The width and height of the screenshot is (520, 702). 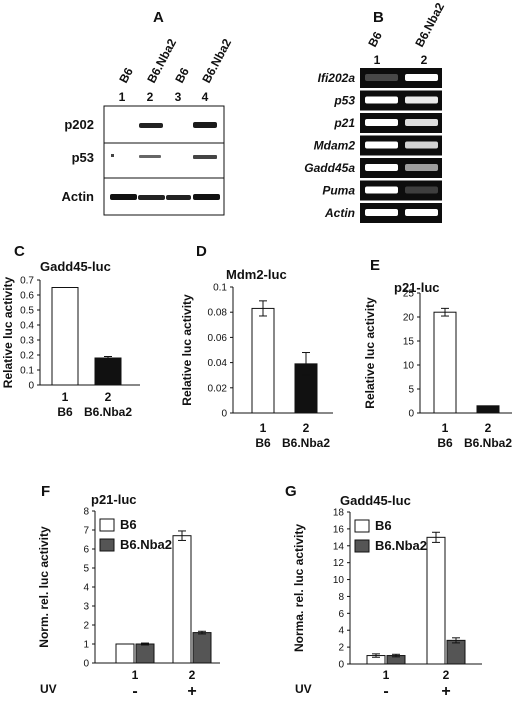 What do you see at coordinates (134, 691) in the screenshot?
I see `uv-sign: -` at bounding box center [134, 691].